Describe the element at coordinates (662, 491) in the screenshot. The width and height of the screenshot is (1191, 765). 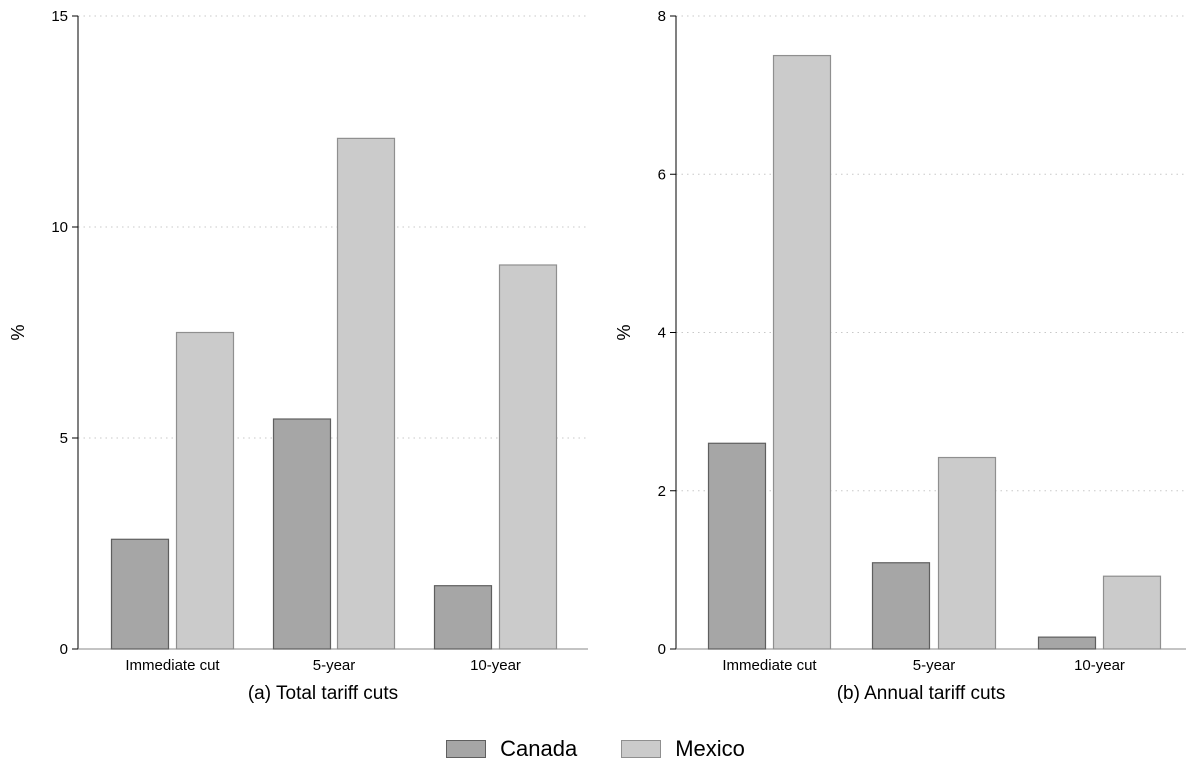
I see `y-tick-label: 2` at that location.